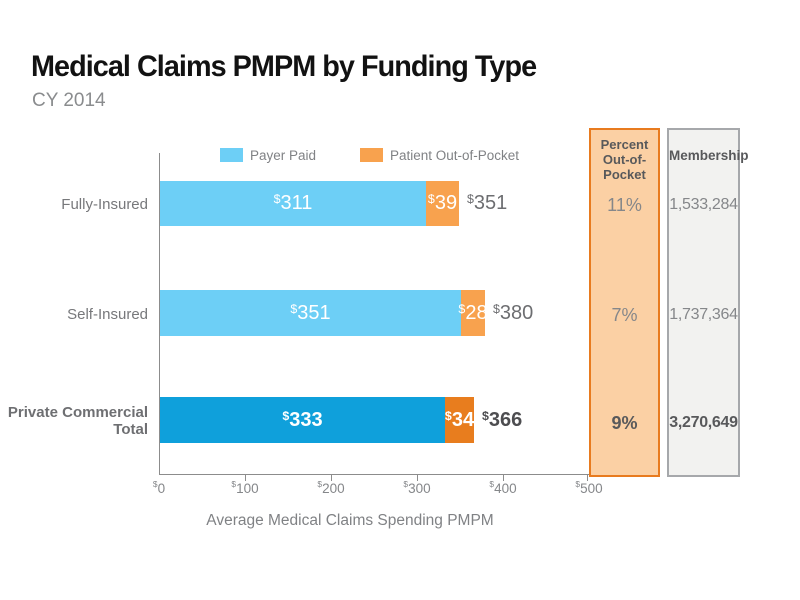 The image size is (800, 600). What do you see at coordinates (624, 302) in the screenshot?
I see `percent-out-of-pocket-panel: Percent Out-of-Pocket 11% 7% 9%` at bounding box center [624, 302].